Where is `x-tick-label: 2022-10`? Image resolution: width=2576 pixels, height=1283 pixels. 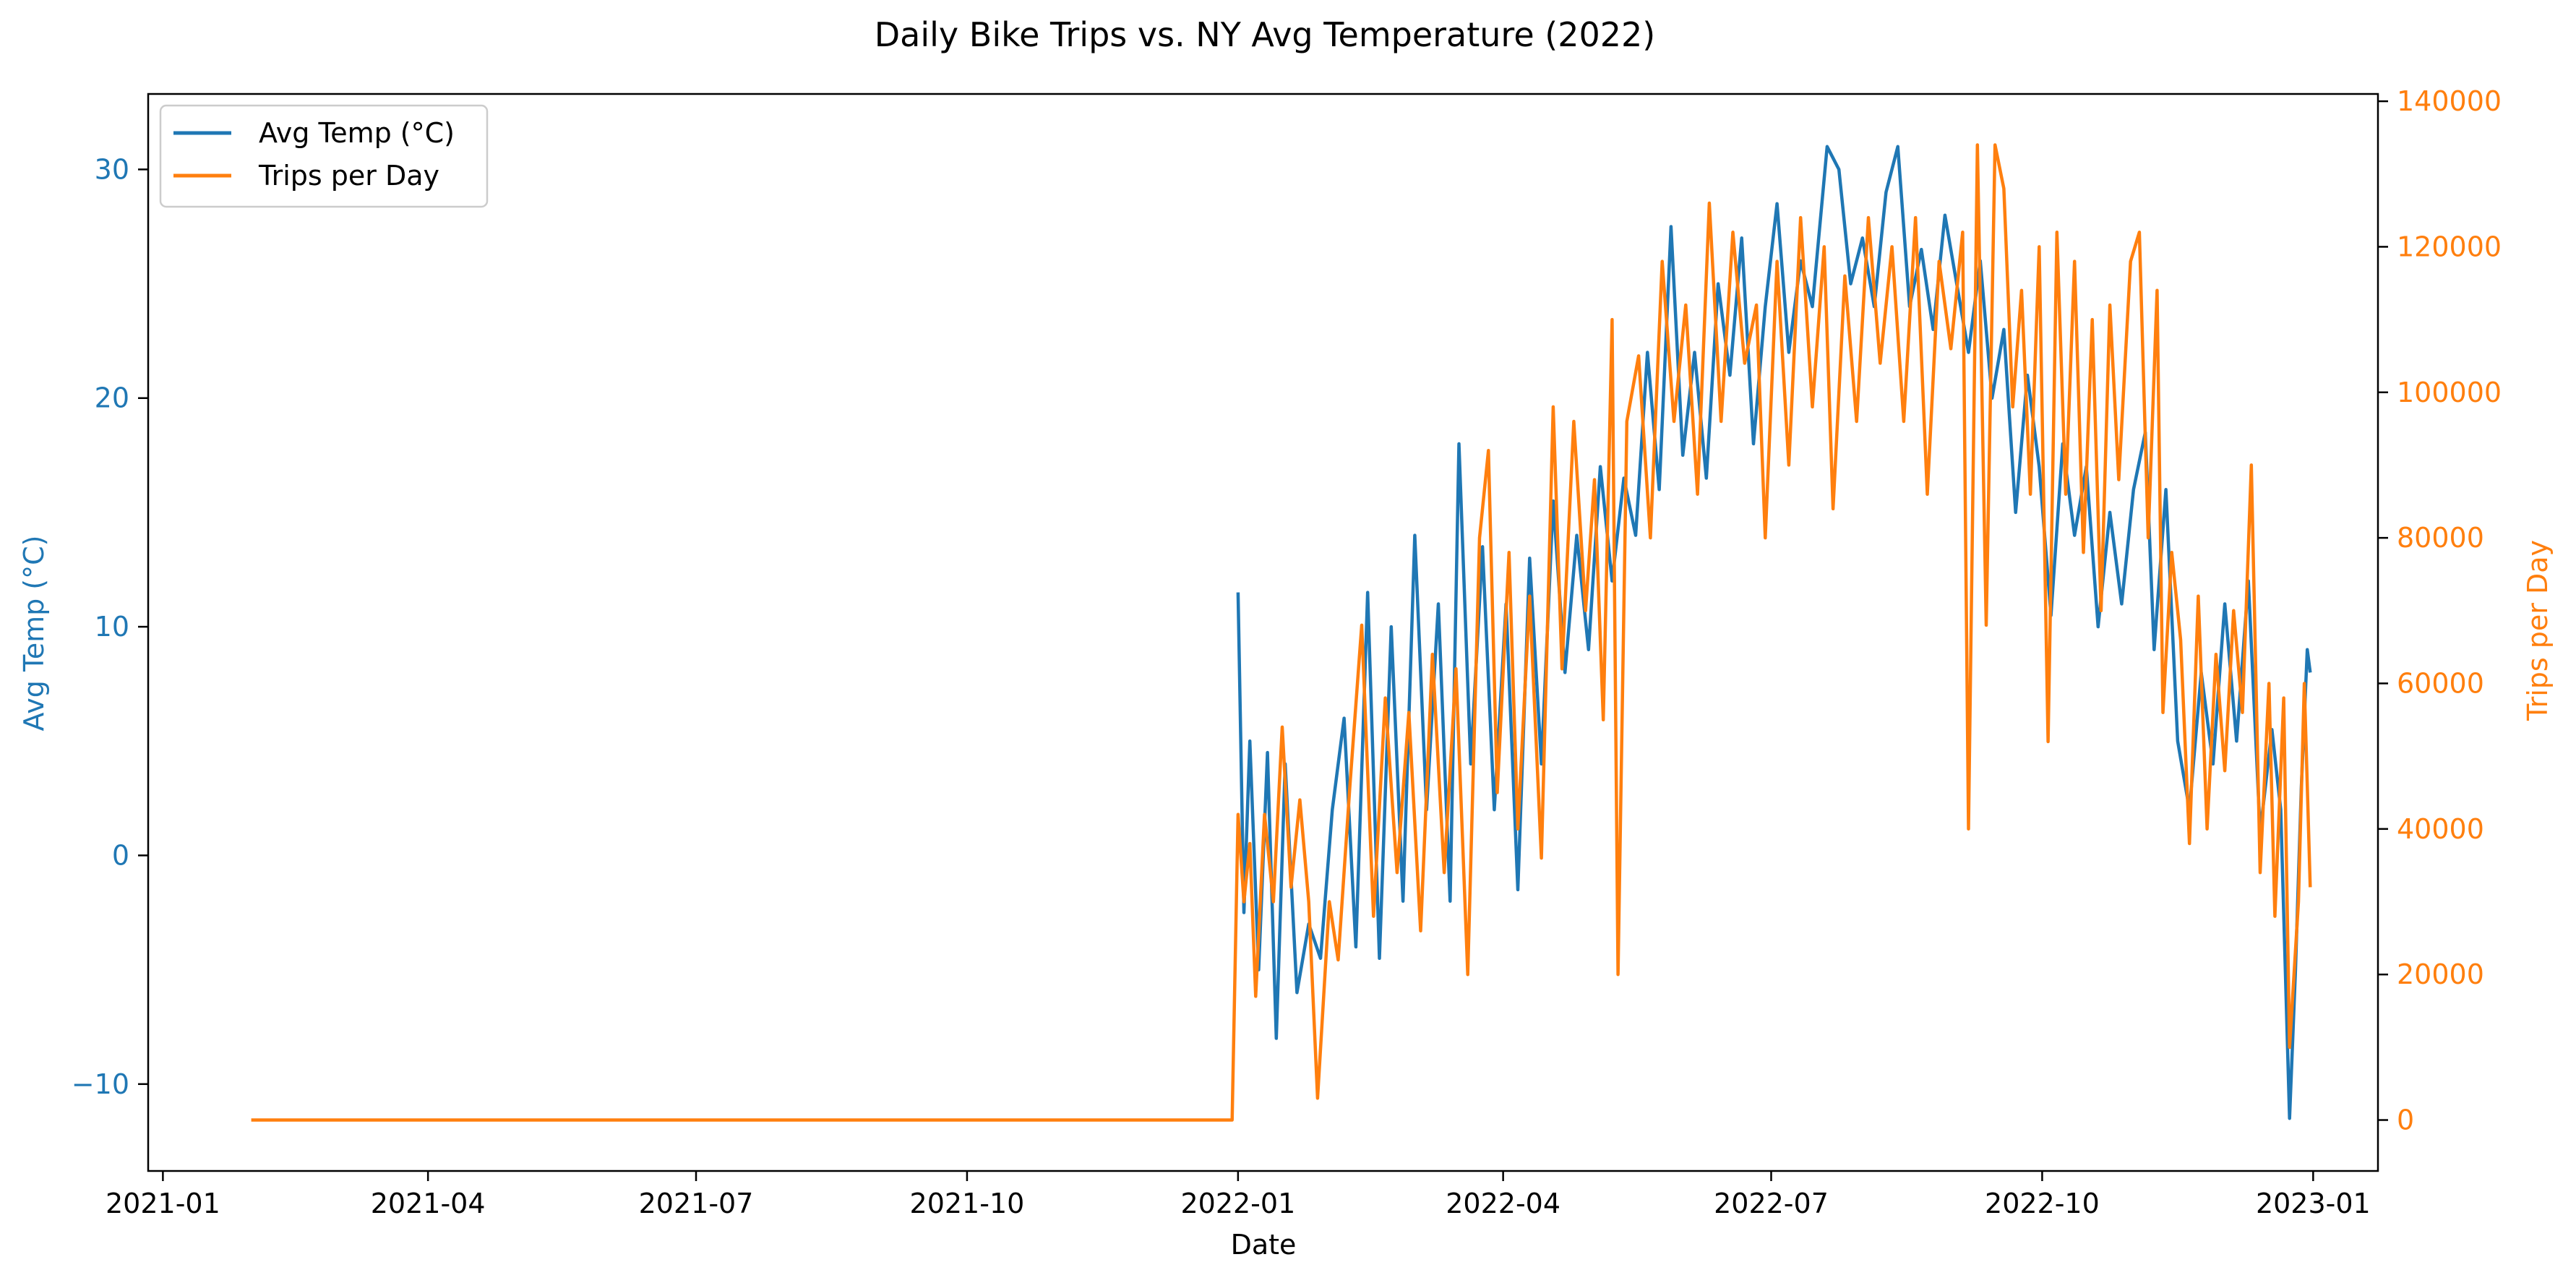 x-tick-label: 2022-10 is located at coordinates (2043, 1203).